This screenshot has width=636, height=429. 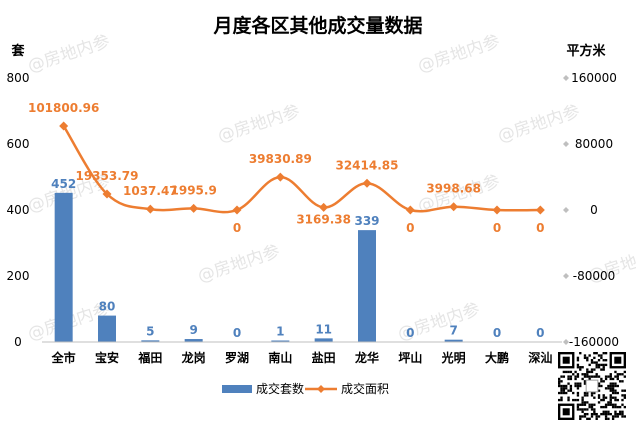 What do you see at coordinates (302, 357) in the screenshot?
I see `x-axis-labels: 全市 宝安 福田 龙岗 罗湖 南山 盐田 龙华 坪山 光明 大鹏 深汕` at bounding box center [302, 357].